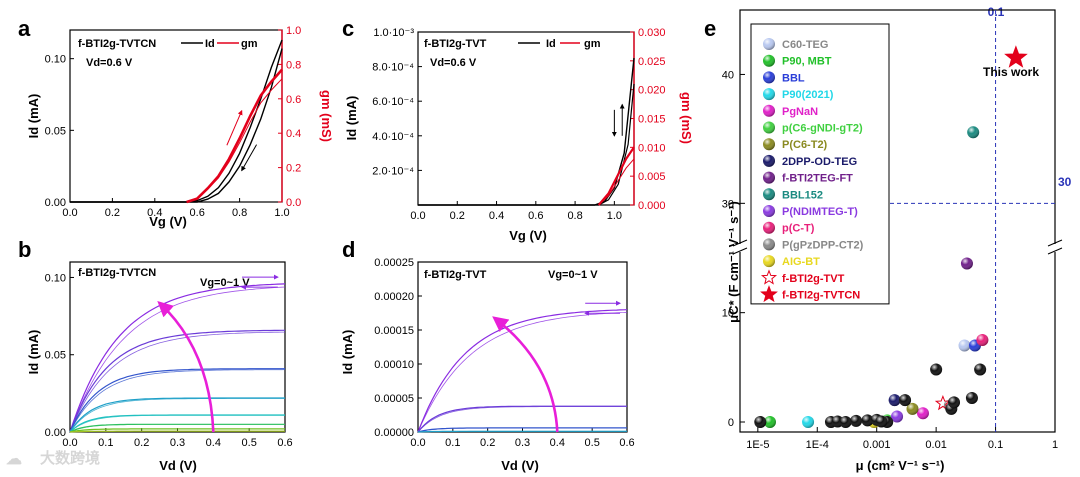 Image resolution: width=1080 pixels, height=477 pixels. What do you see at coordinates (455, 44) in the screenshot?
I see `panel-c-sample: f-BTI2g-TVT` at bounding box center [455, 44].